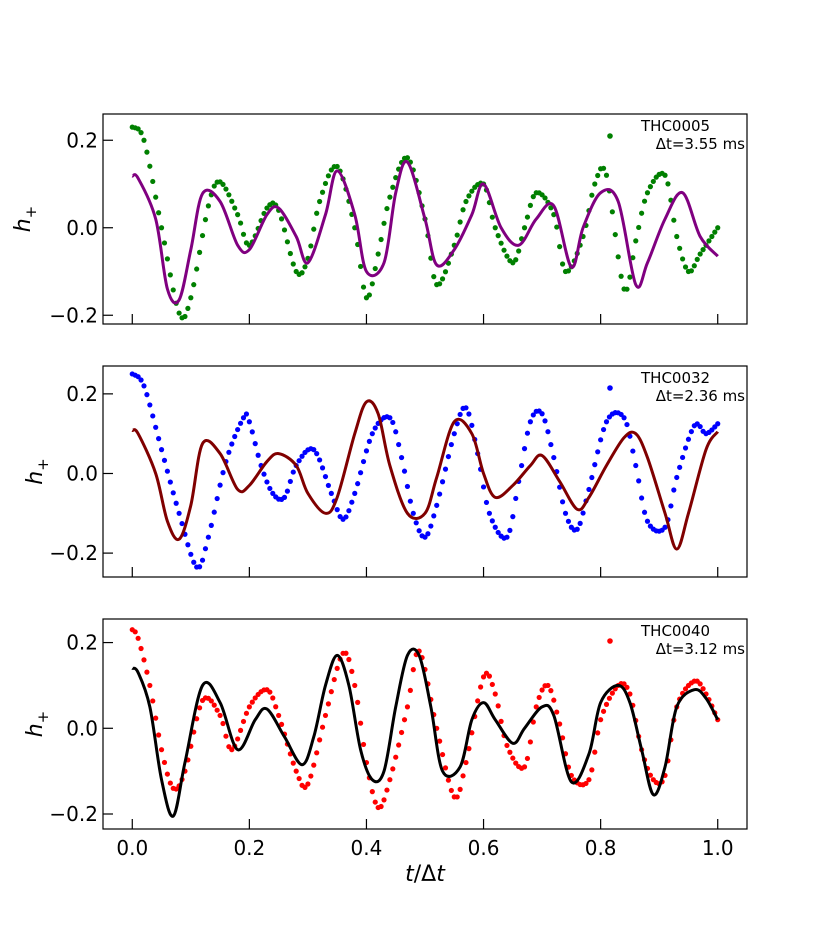  What do you see at coordinates (82, 728) in the screenshot?
I see `y-tick-label: 0.0` at bounding box center [82, 728].